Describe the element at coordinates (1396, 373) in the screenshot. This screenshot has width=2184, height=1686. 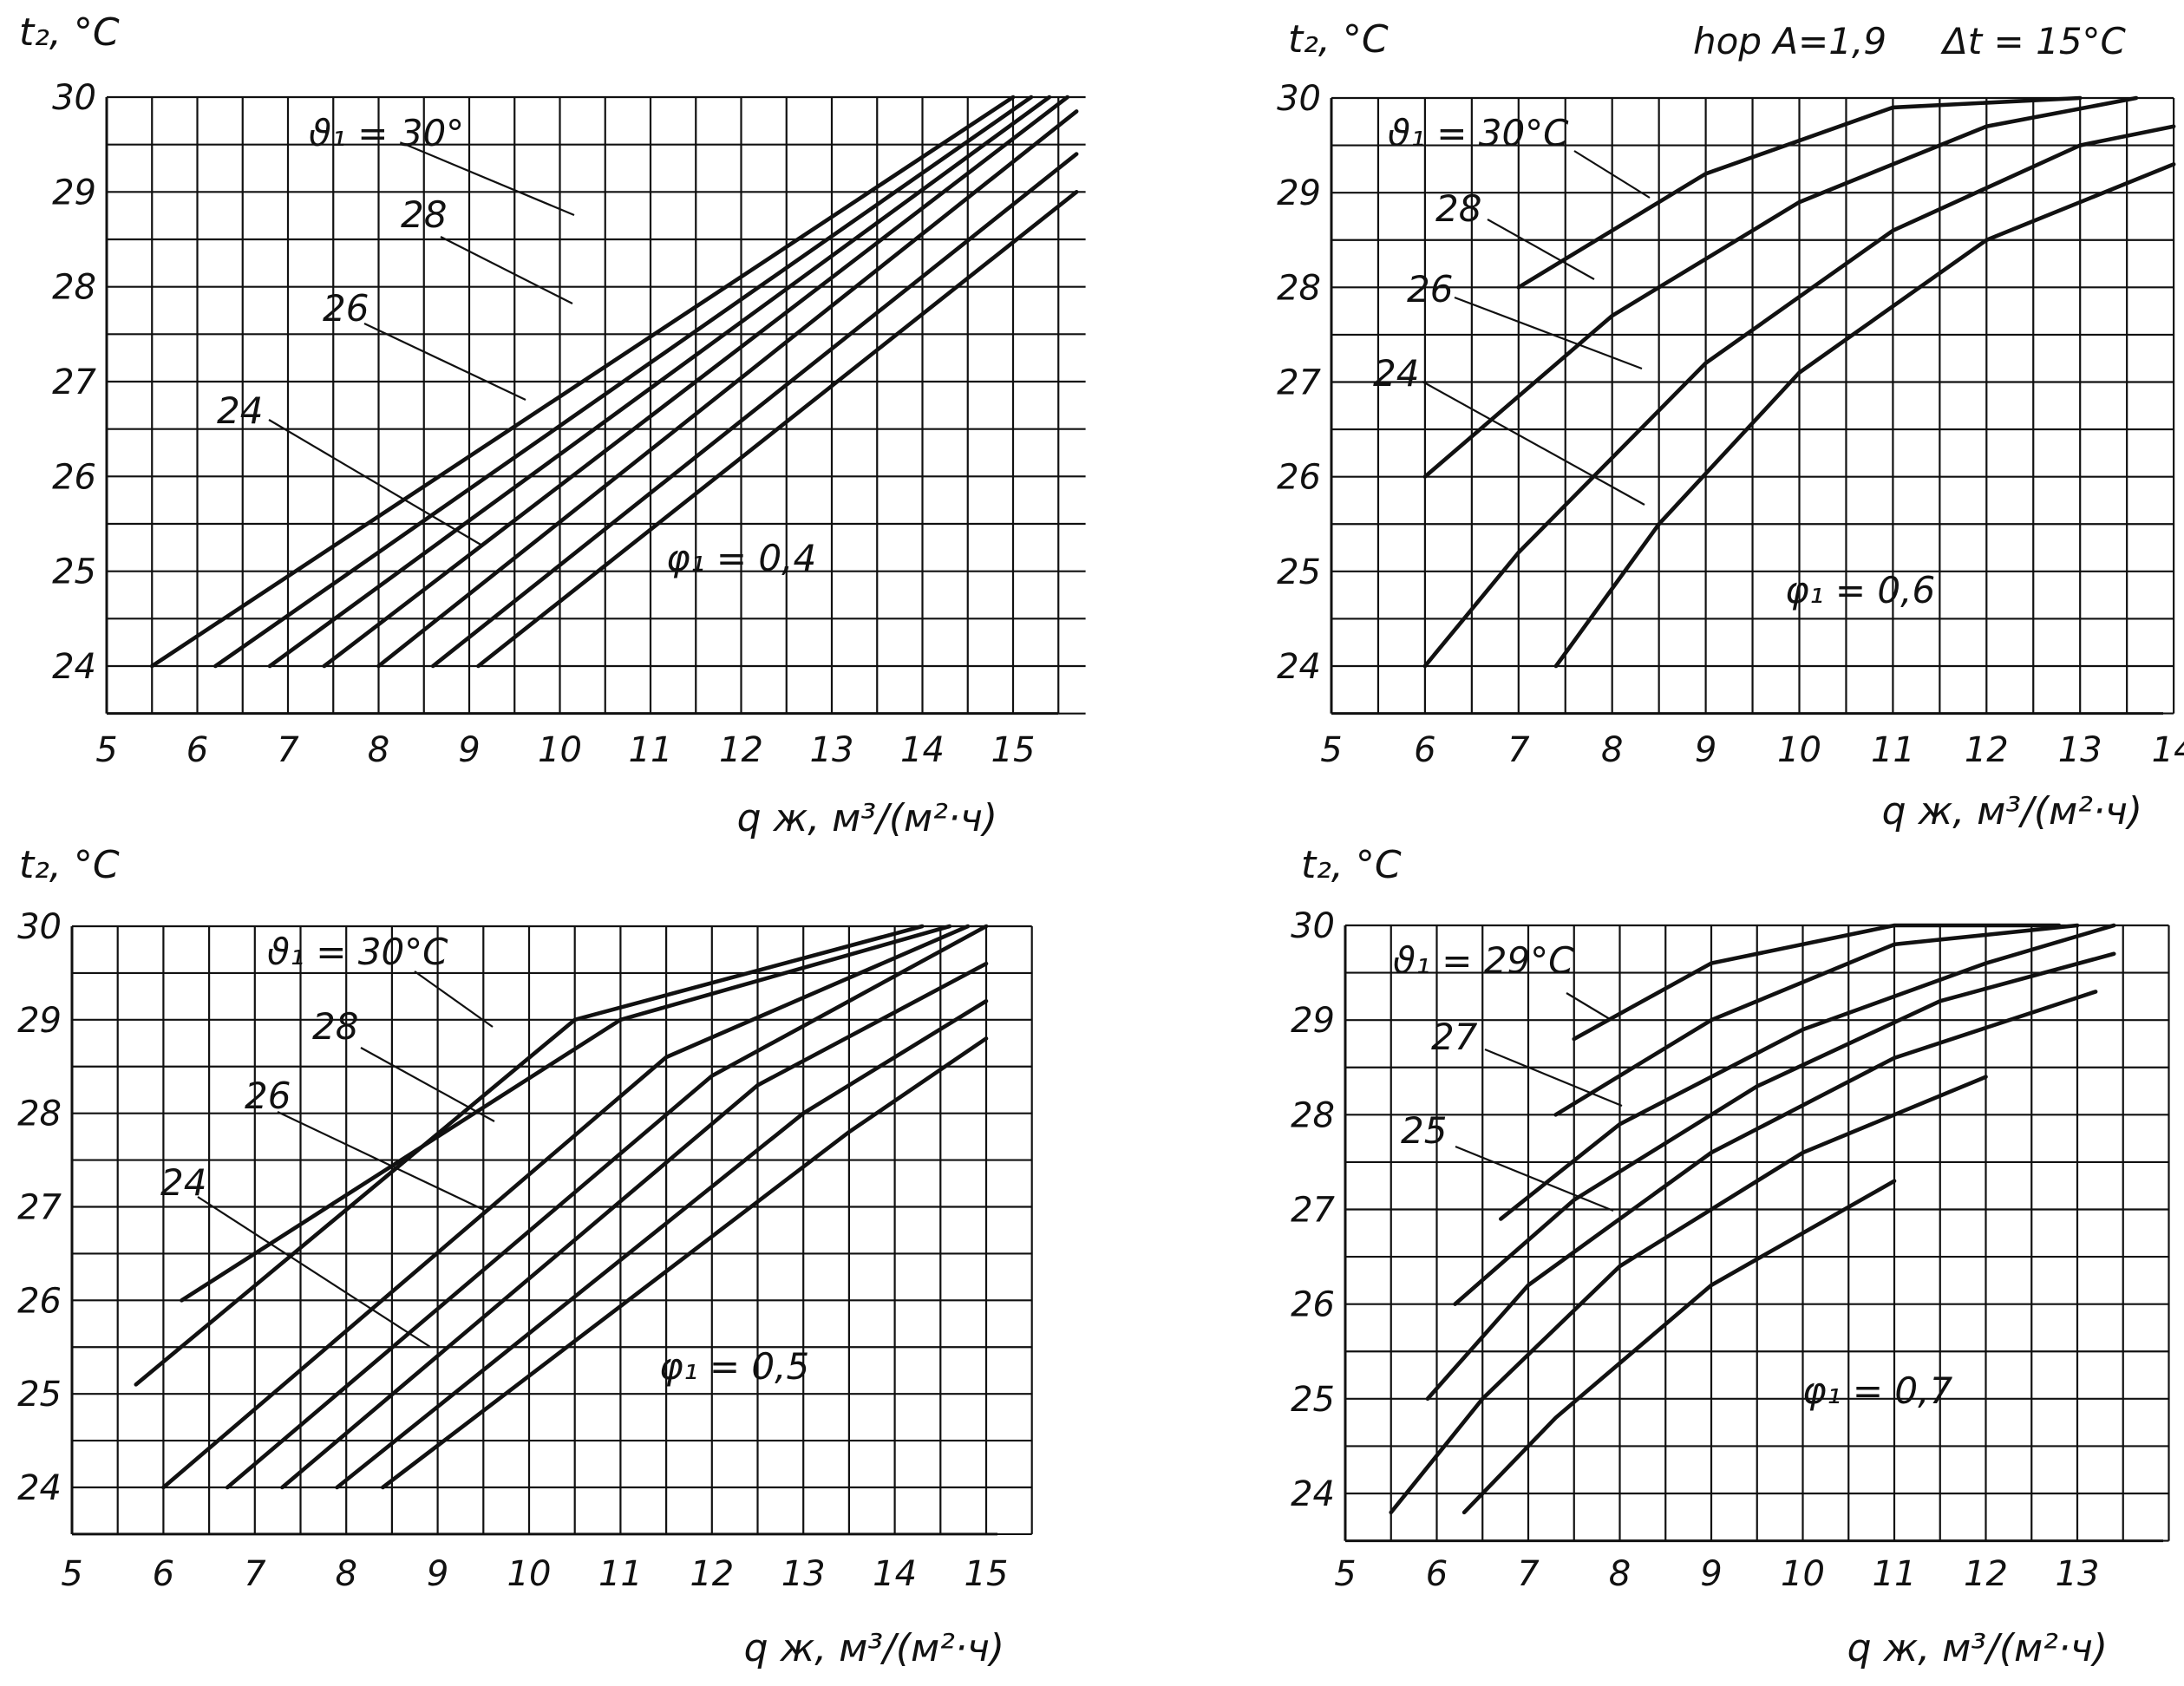
I see `curve-label: 24` at that location.